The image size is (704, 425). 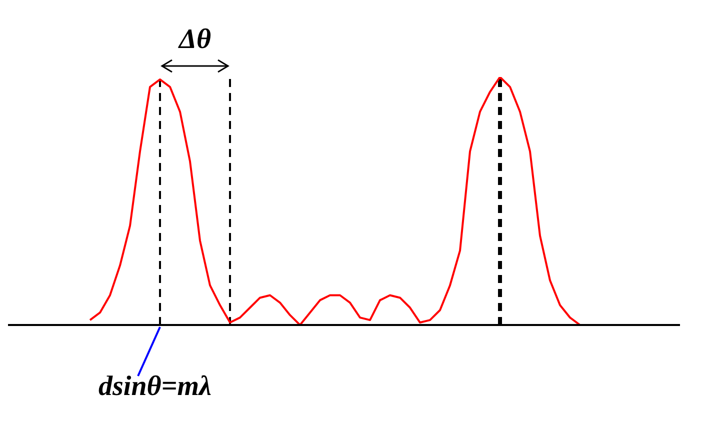 I want to click on text: dsinθ=mλ, so click(x=155, y=386).